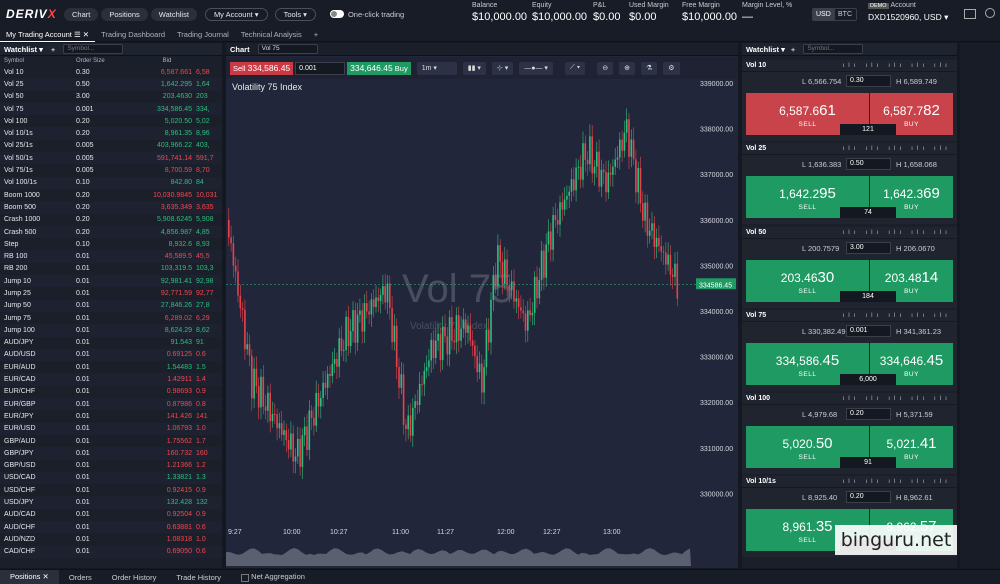 The width and height of the screenshot is (1000, 584). Describe the element at coordinates (29, 577) in the screenshot. I see `tab-positions: Positions ✕` at that location.